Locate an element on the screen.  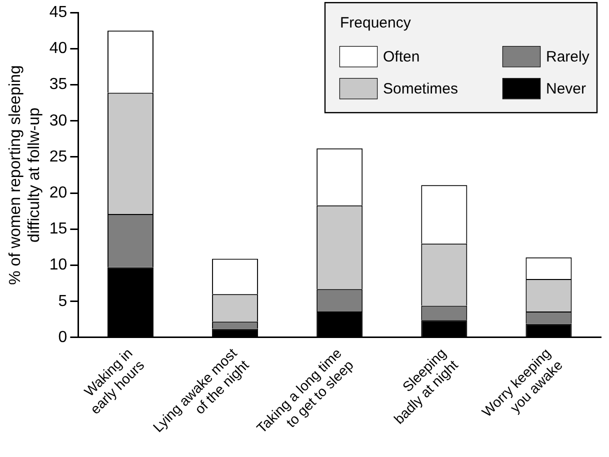
legend-label: Often is located at coordinates (401, 57).